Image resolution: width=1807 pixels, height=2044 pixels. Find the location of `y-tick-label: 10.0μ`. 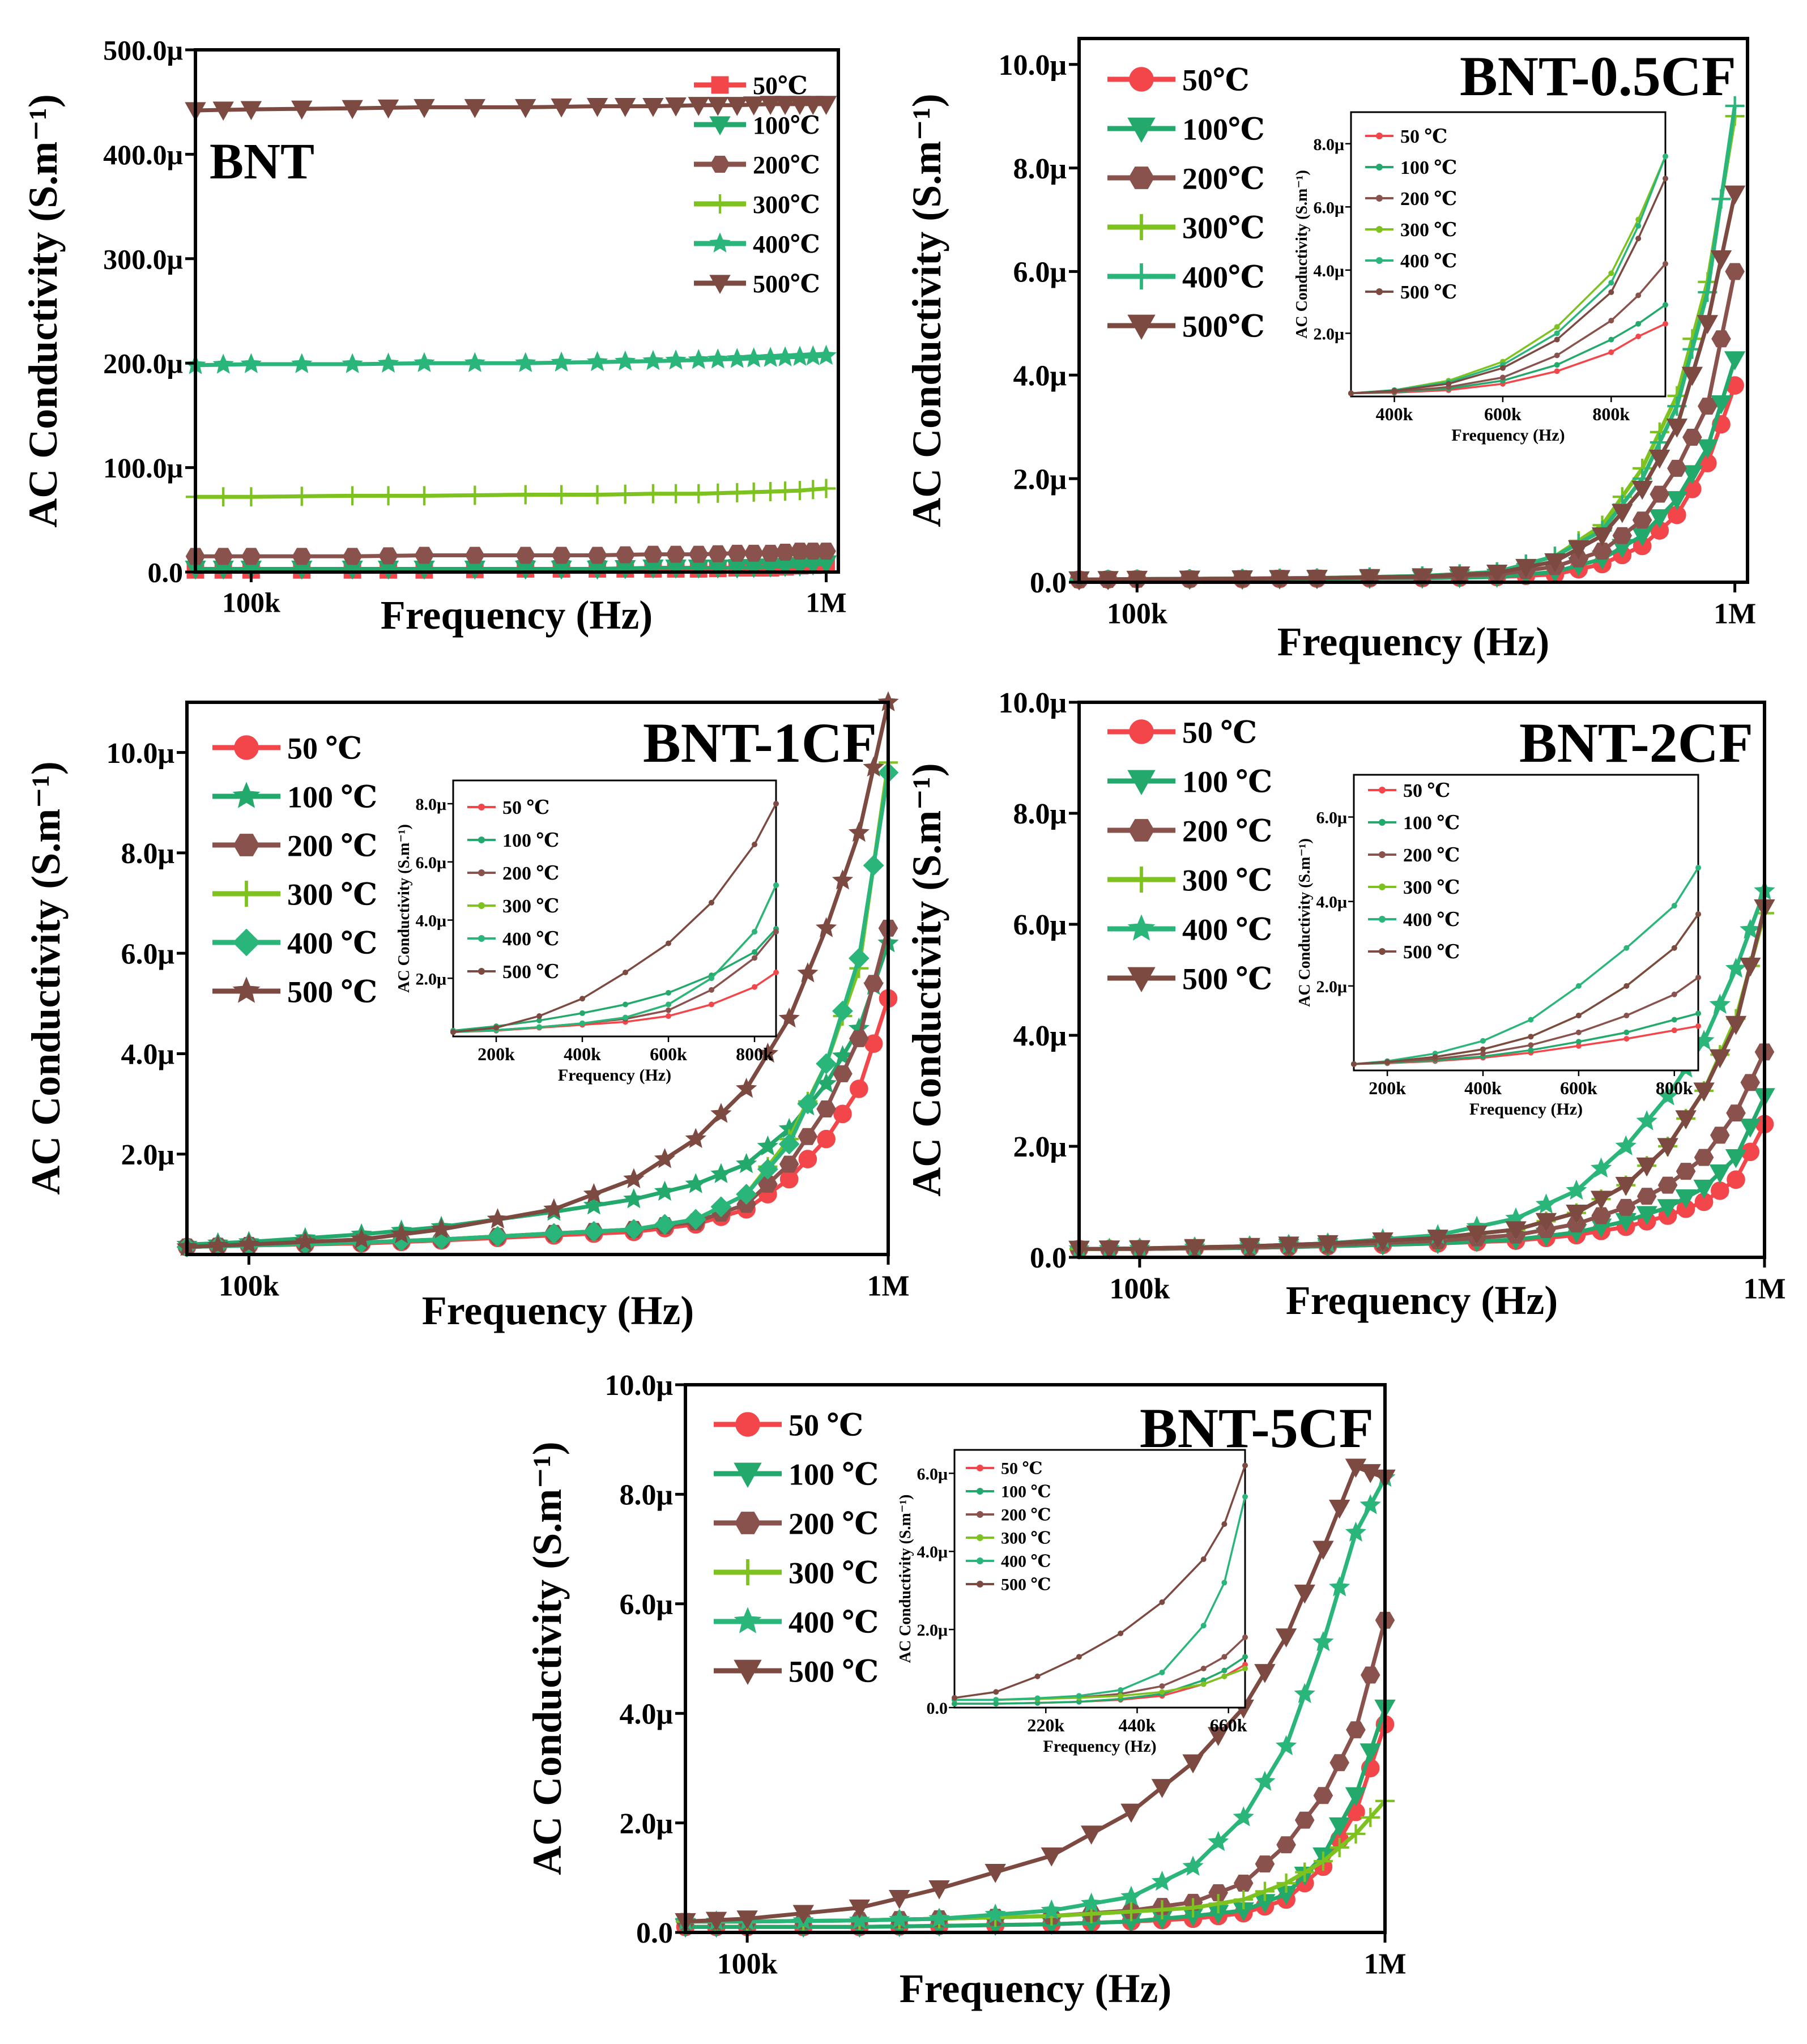

y-tick-label: 10.0μ is located at coordinates (1033, 65).